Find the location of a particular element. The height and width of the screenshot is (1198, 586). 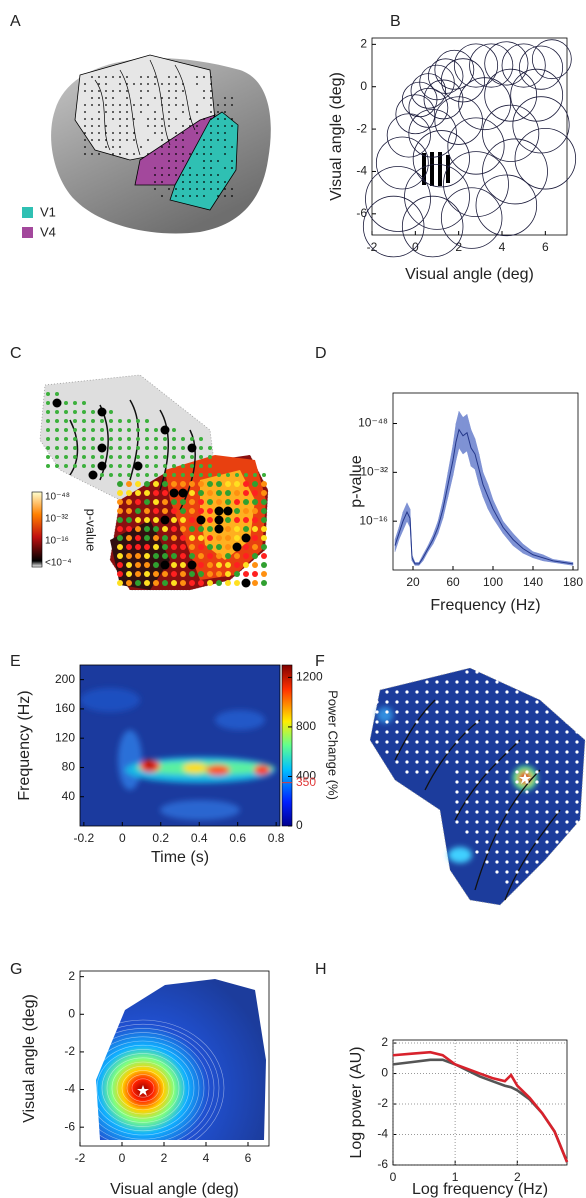

colorbar is located at coordinates (287, 745).